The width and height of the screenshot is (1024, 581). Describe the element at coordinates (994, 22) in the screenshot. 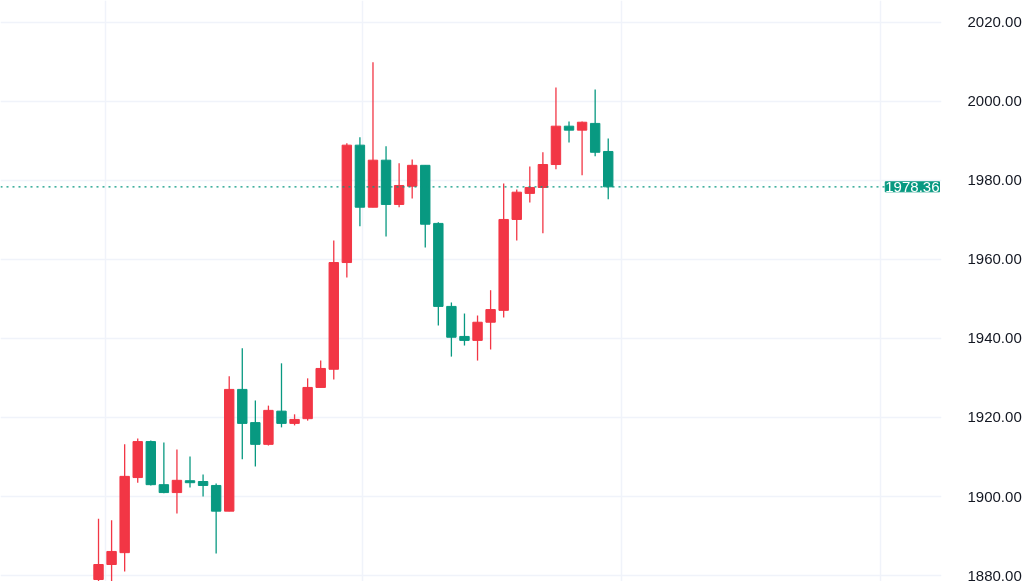

I see `y-tick-label: 2020.00` at that location.